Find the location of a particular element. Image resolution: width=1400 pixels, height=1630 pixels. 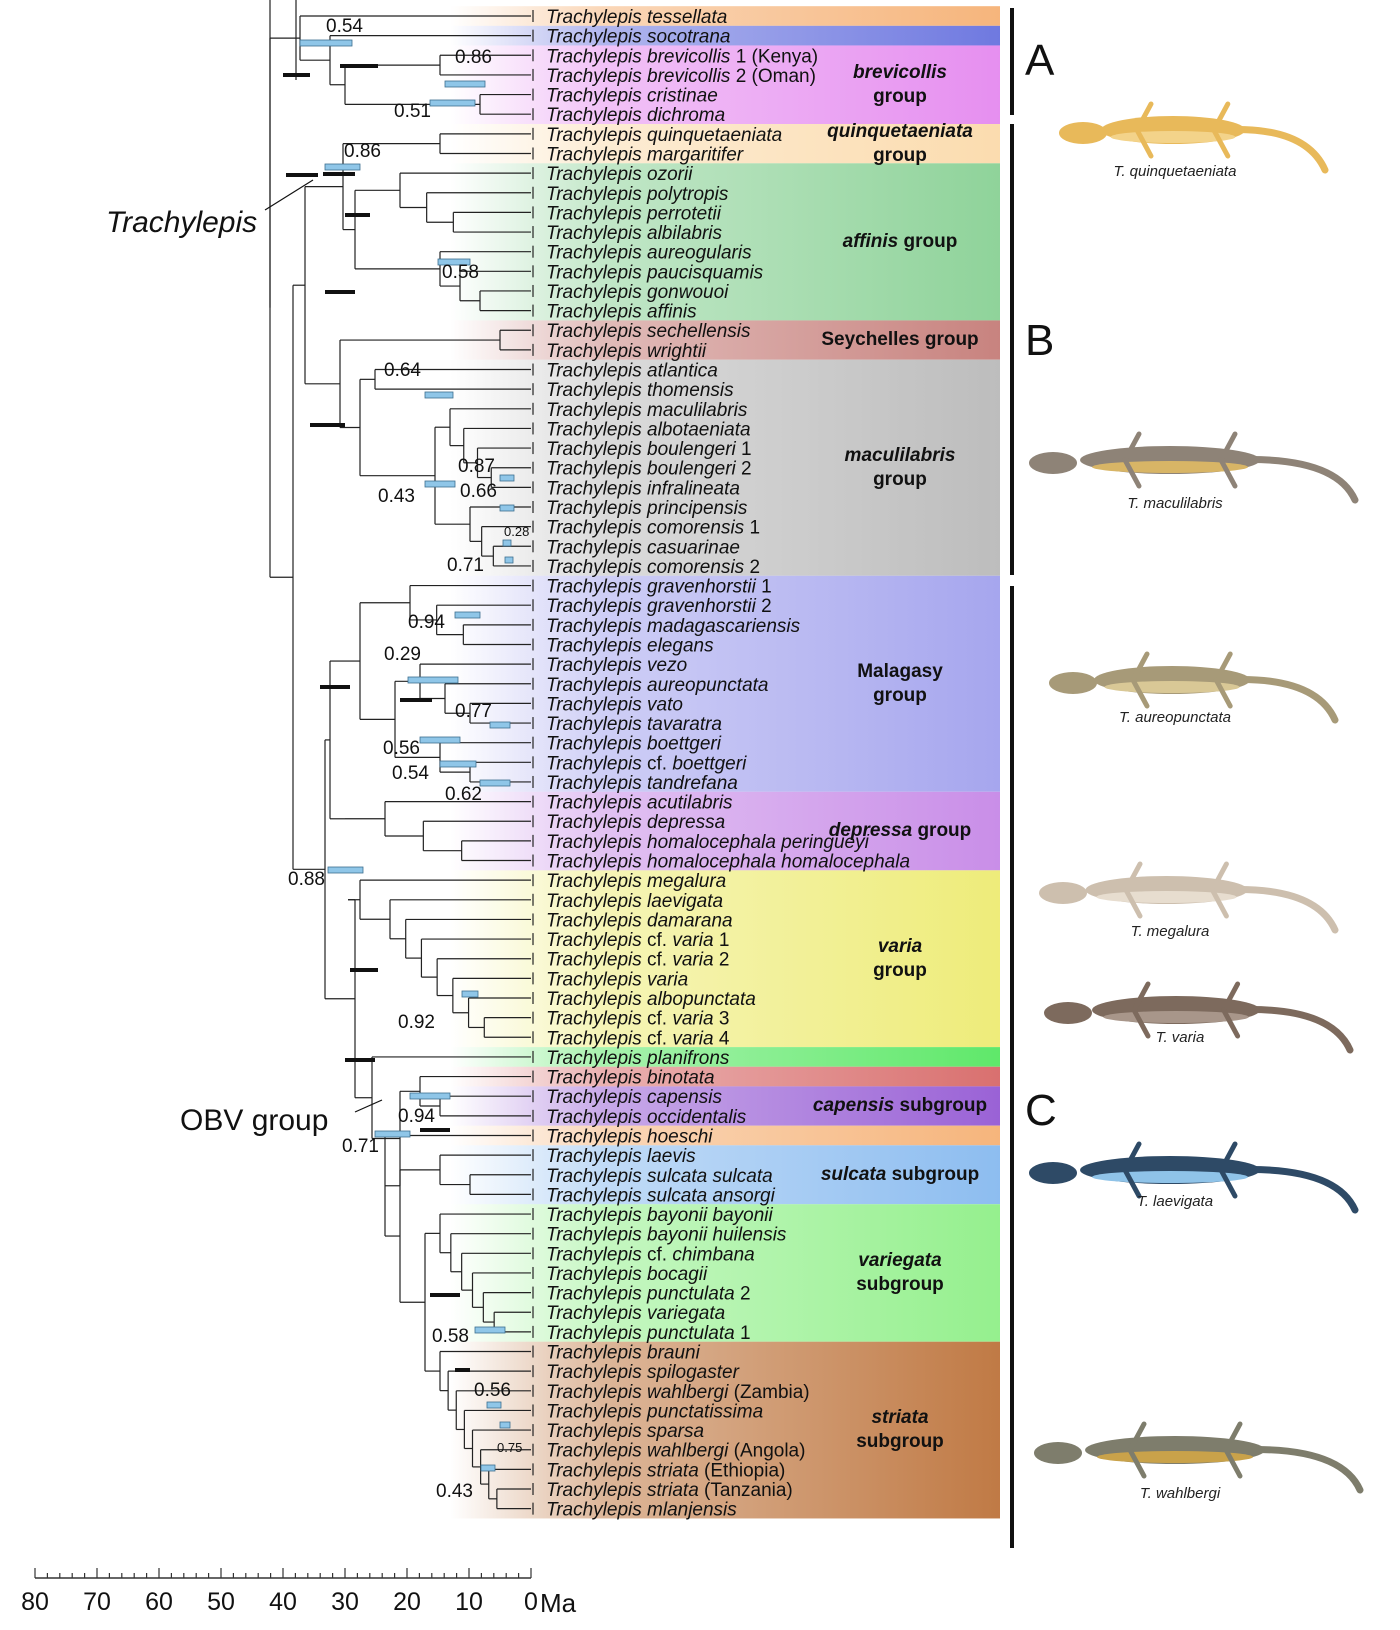

taxon-label-part: maculilabris is located at coordinates (697, 410).